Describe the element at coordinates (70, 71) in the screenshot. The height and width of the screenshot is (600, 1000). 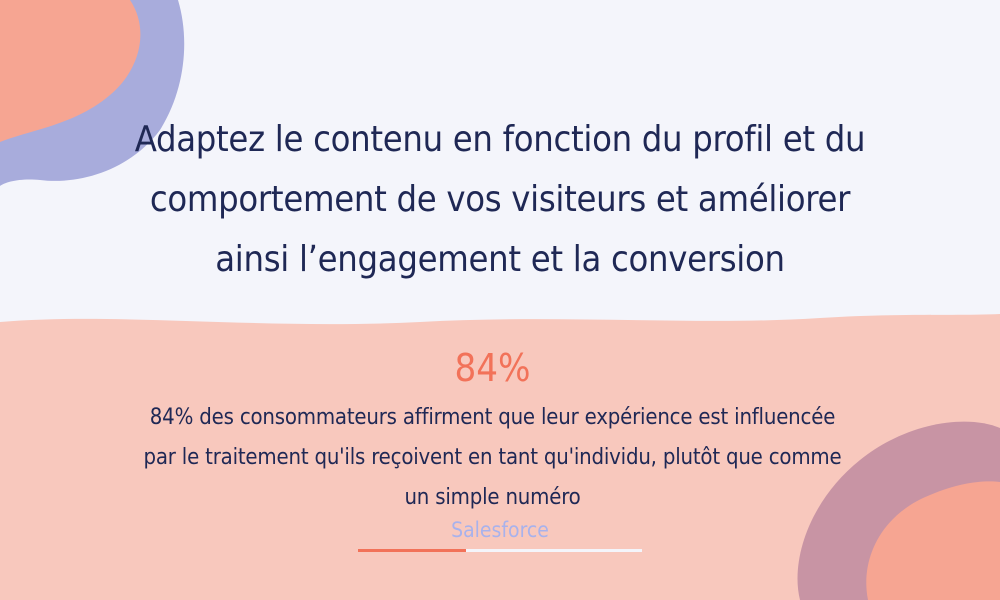
I see `top-left-salmon-blob` at that location.